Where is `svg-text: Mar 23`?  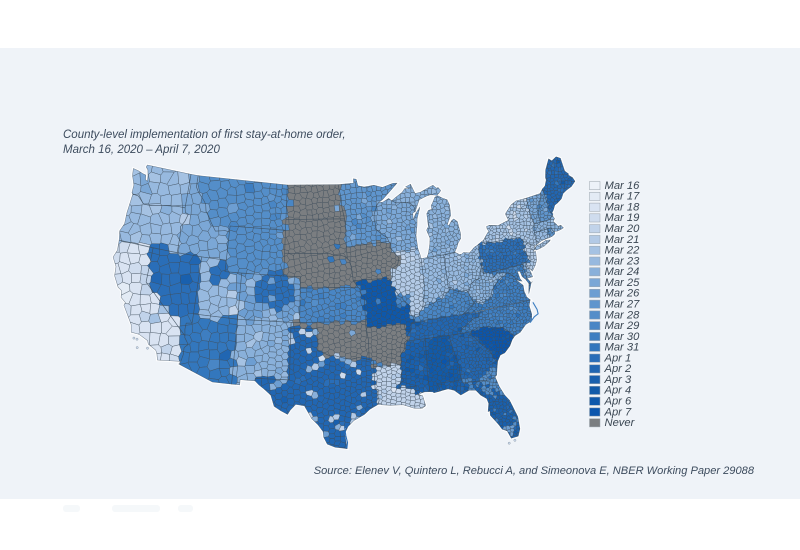
svg-text: Mar 23 is located at coordinates (623, 261).